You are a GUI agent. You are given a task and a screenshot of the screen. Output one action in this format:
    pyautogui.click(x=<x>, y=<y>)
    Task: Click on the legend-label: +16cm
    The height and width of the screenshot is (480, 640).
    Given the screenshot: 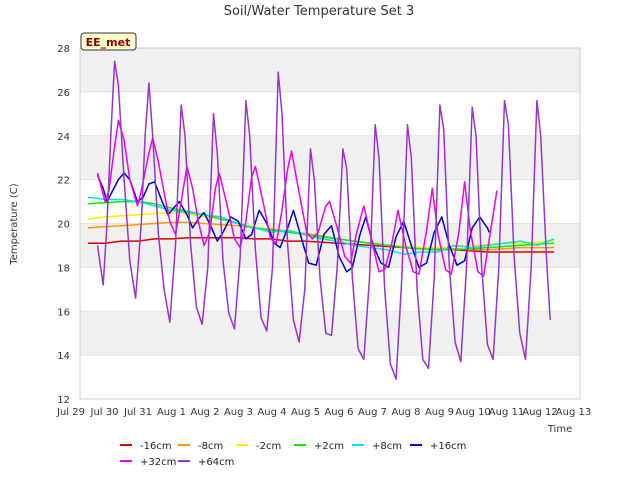 What is the action you would take?
    pyautogui.click(x=448, y=446)
    